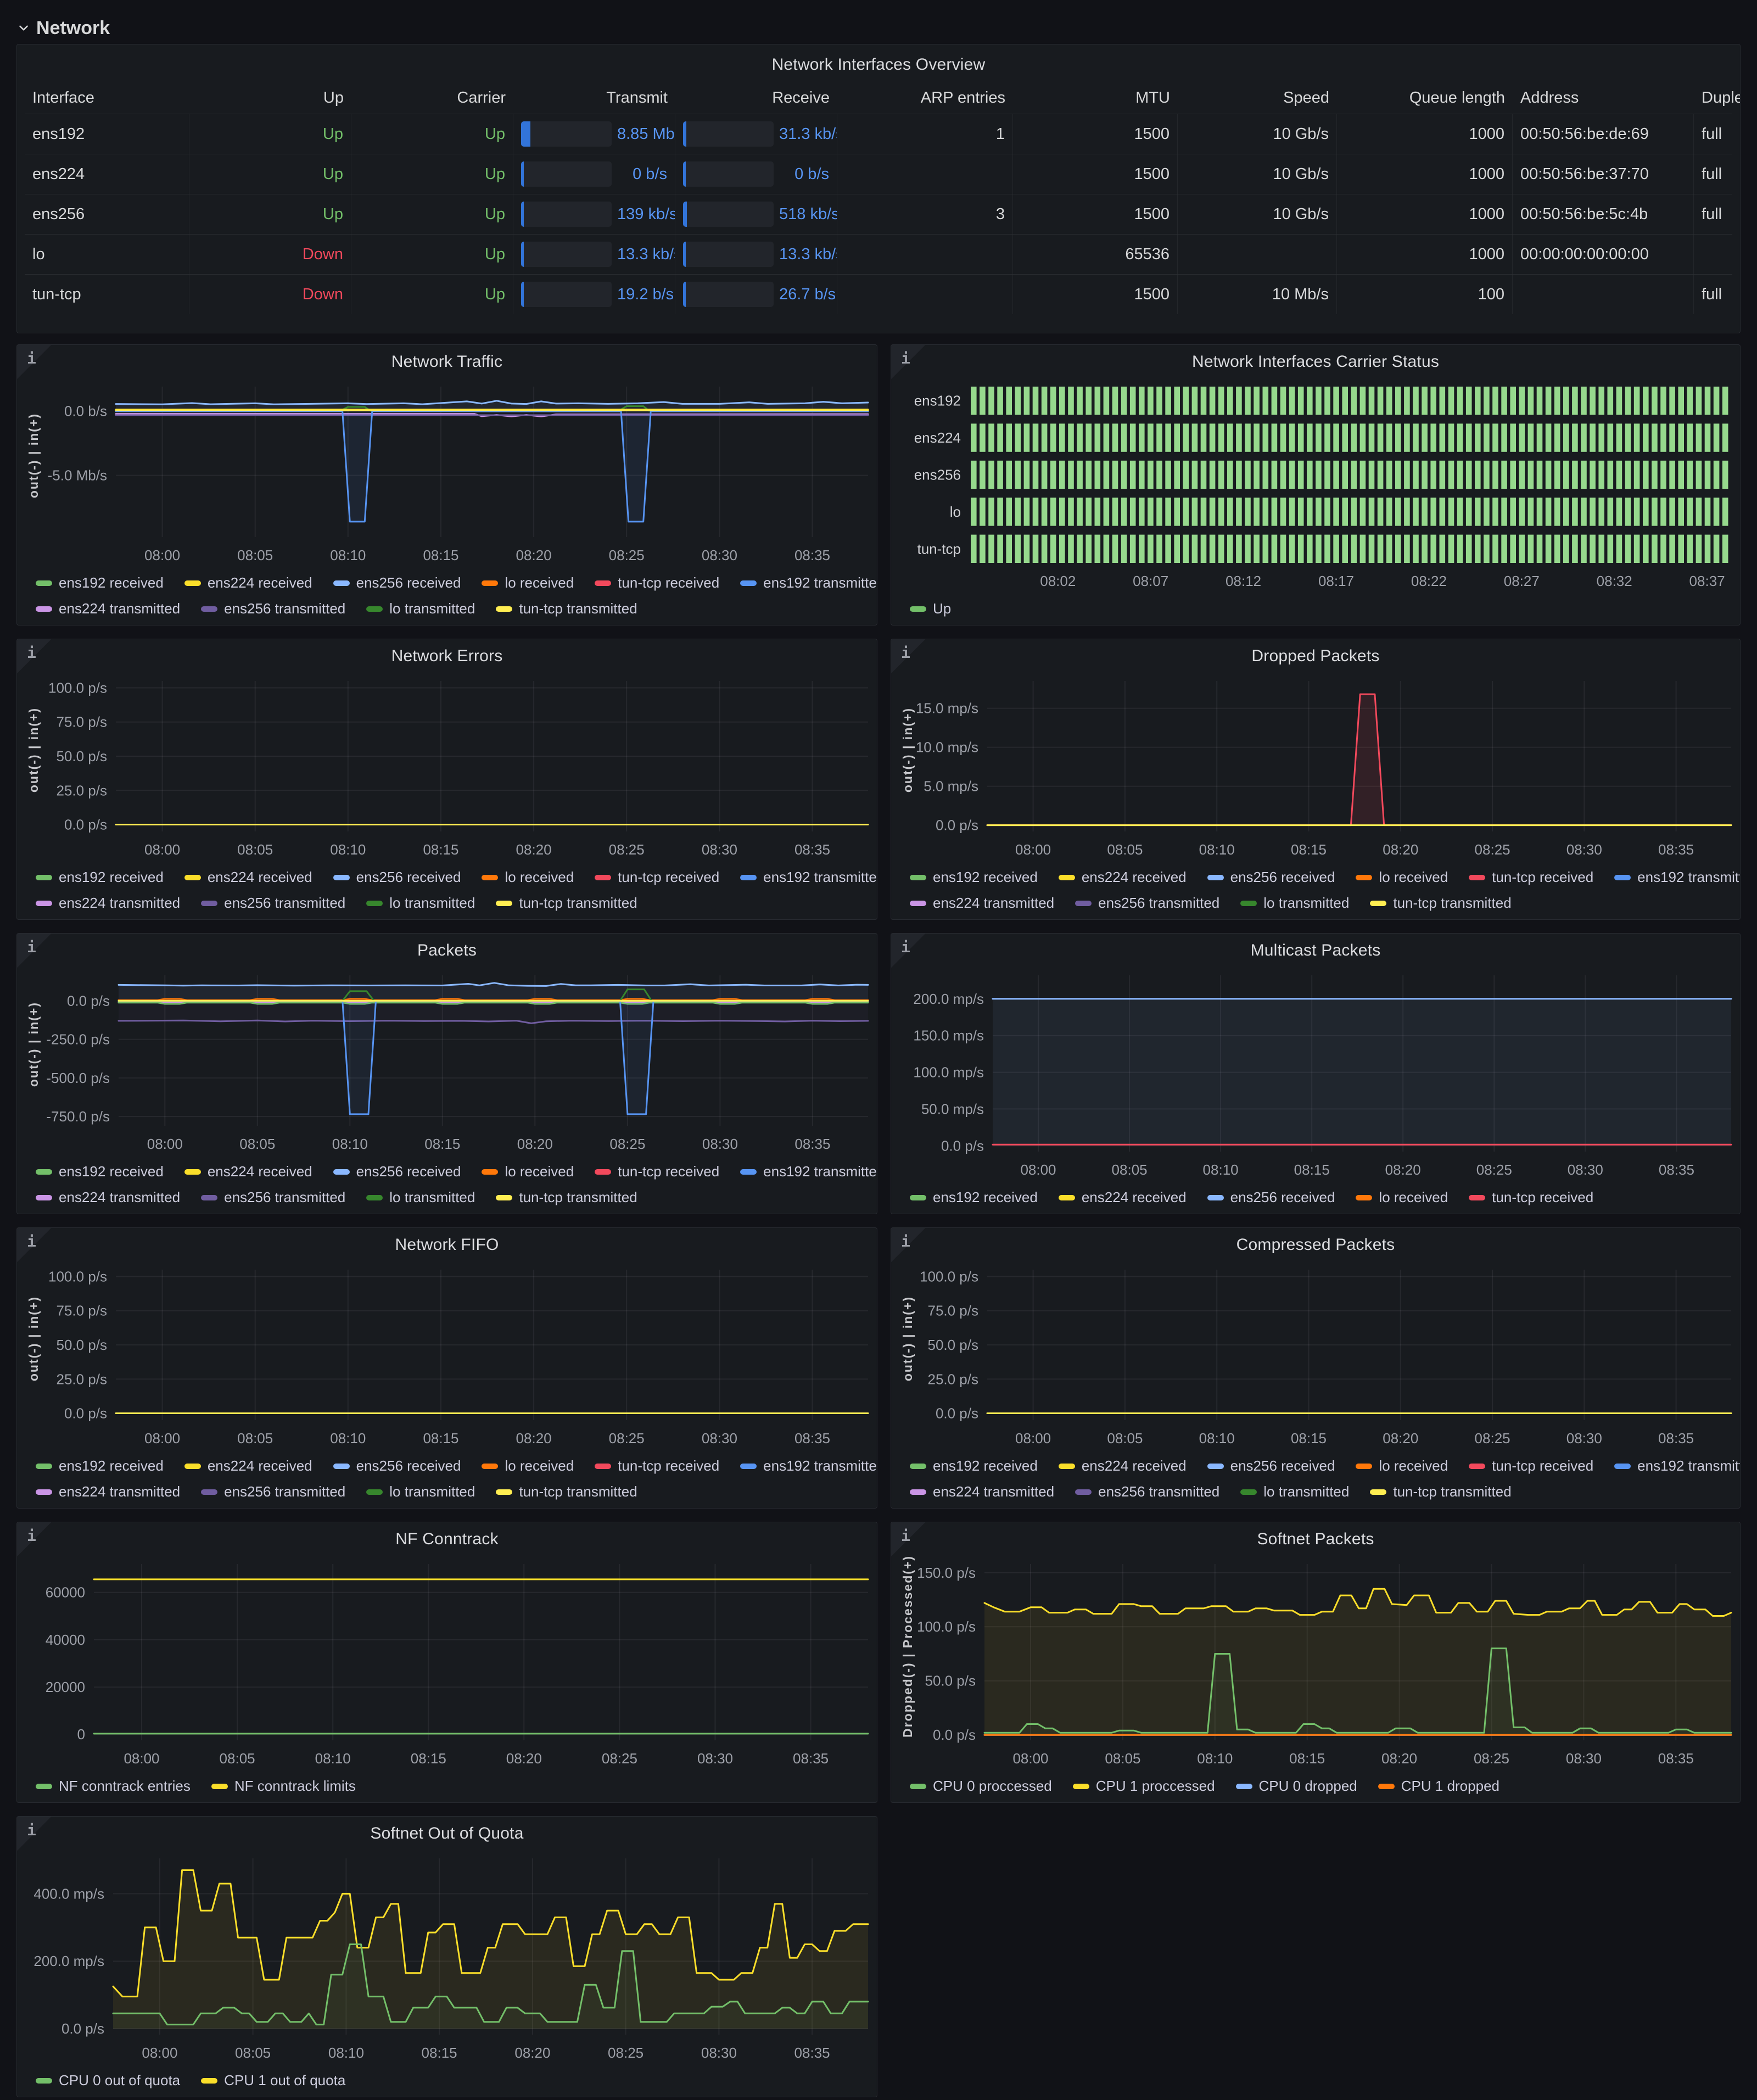  Describe the element at coordinates (63, 97) in the screenshot. I see `column-header-interface: Interface` at that location.